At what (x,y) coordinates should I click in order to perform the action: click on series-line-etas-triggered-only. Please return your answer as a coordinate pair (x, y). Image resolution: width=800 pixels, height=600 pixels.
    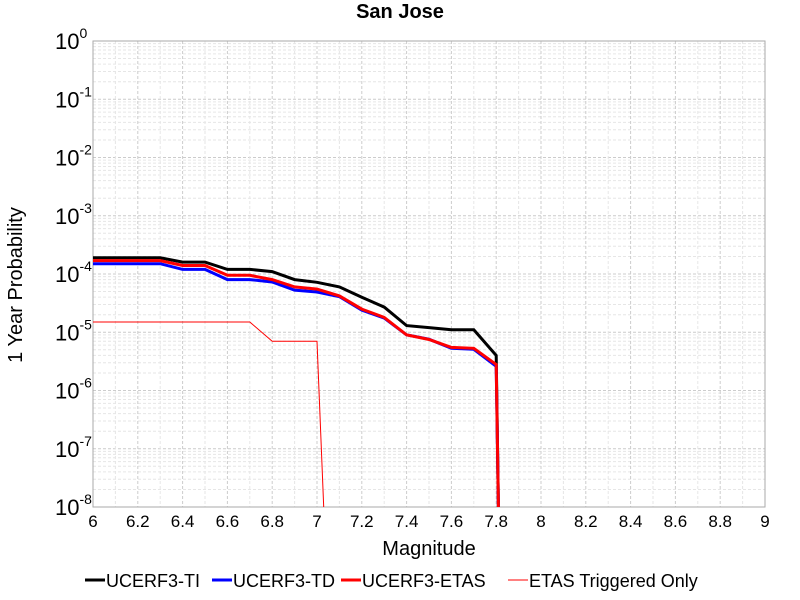
    Looking at the image, I should click on (209, 414).